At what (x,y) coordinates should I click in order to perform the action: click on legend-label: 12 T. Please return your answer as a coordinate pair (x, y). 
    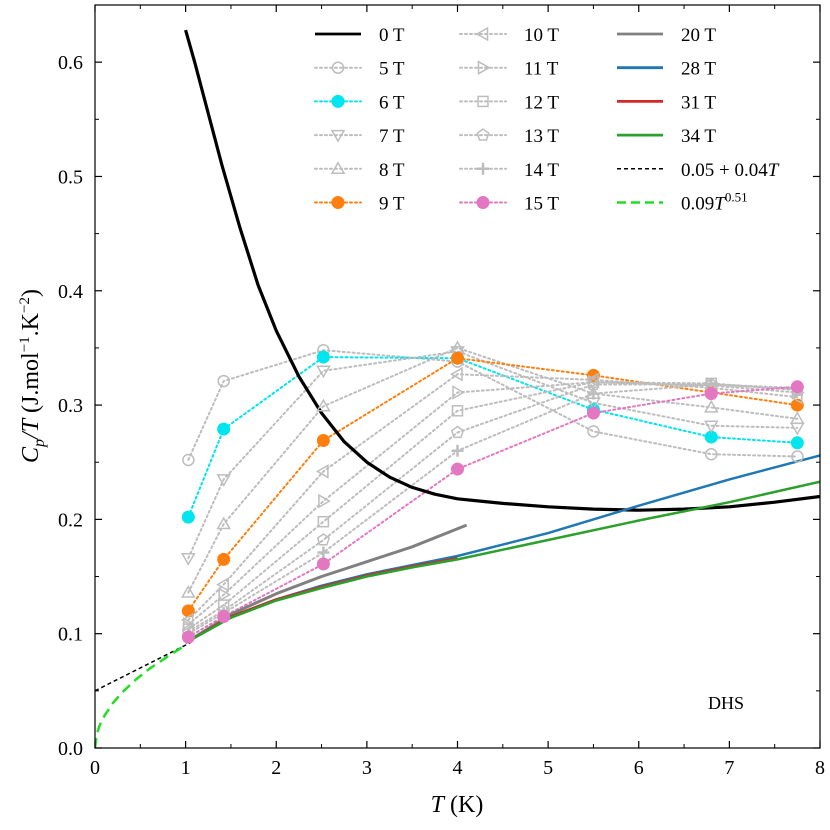
    Looking at the image, I should click on (541, 102).